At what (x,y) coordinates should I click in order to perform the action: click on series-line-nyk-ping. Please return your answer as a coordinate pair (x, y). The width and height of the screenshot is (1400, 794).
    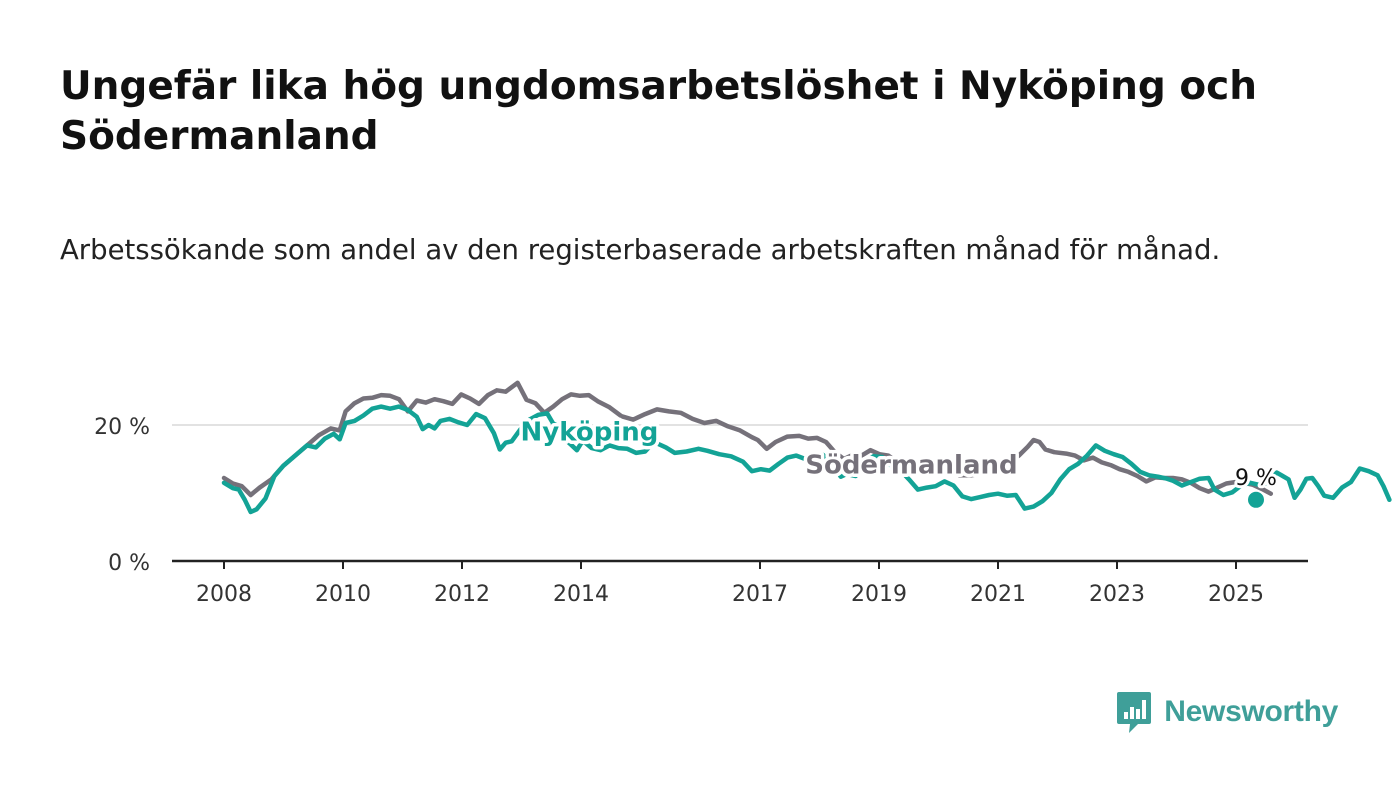
    Looking at the image, I should click on (806, 459).